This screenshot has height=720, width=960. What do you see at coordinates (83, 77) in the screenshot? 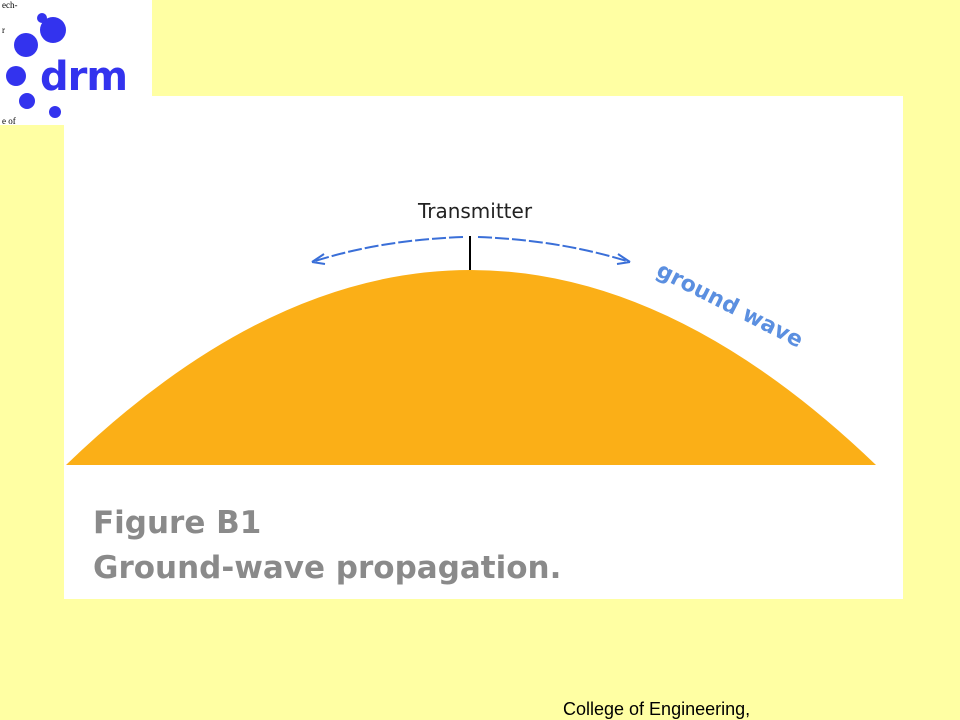
I see `logo-text: DRM` at bounding box center [83, 77].